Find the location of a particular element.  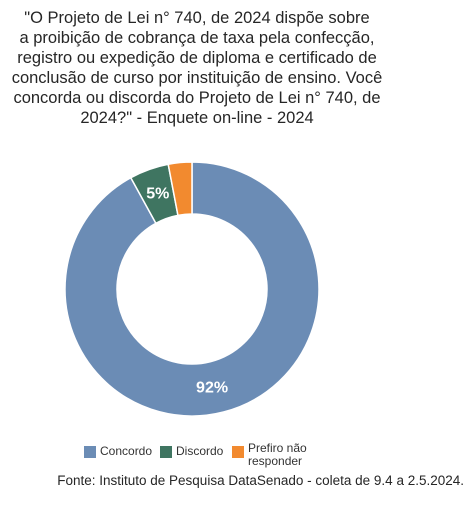

slice-prefiro-nao-responder is located at coordinates (180, 189).